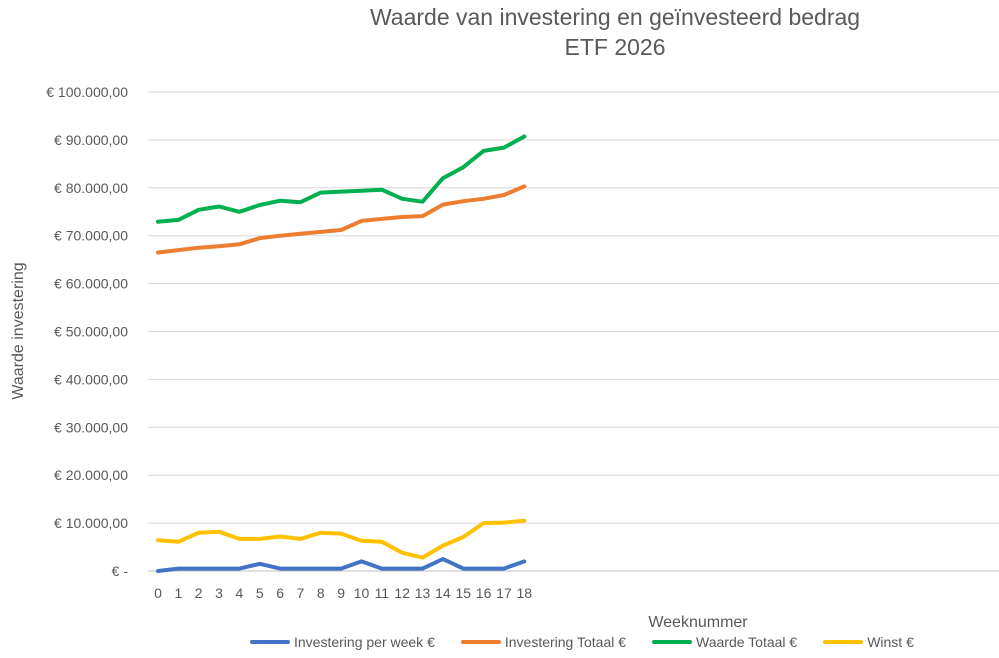  What do you see at coordinates (91, 427) in the screenshot?
I see `y-tick-label: € 30.000,00` at bounding box center [91, 427].